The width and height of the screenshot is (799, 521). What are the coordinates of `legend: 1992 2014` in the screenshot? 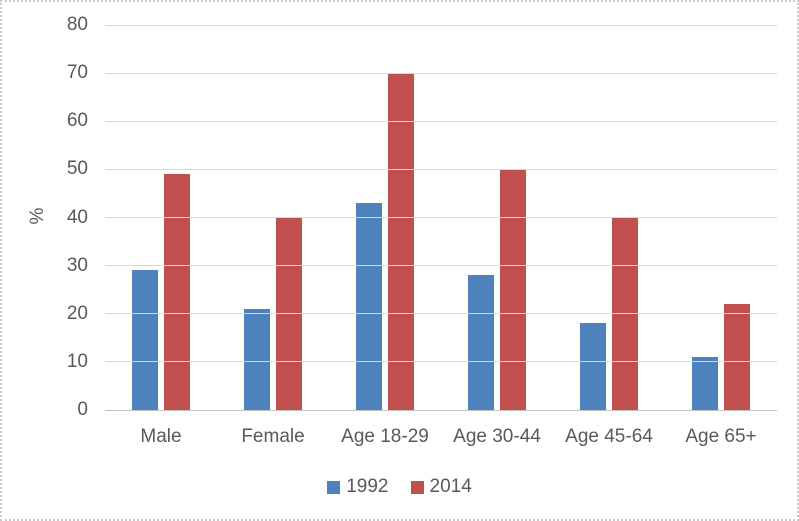 It's located at (399, 487).